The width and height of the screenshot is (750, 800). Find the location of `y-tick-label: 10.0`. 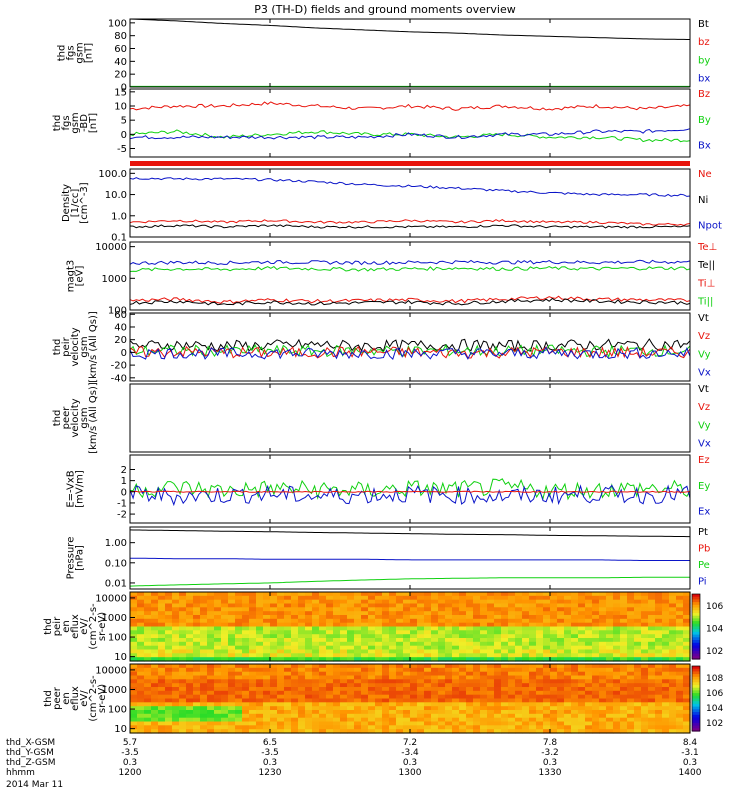

y-tick-label: 10.0 is located at coordinates (116, 195).